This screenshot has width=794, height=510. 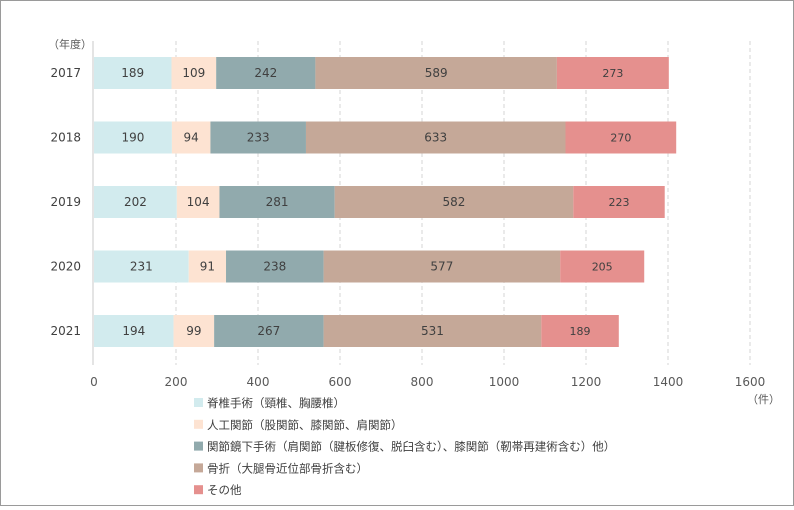 I want to click on data-label: 531, so click(x=432, y=331).